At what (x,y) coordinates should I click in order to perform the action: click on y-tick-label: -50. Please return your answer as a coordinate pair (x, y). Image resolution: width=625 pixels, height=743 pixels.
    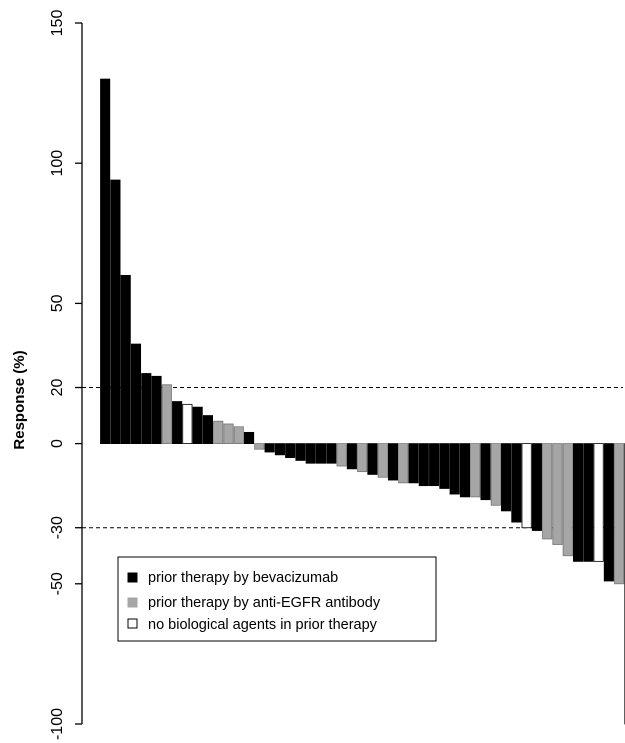
    Looking at the image, I should click on (57, 583).